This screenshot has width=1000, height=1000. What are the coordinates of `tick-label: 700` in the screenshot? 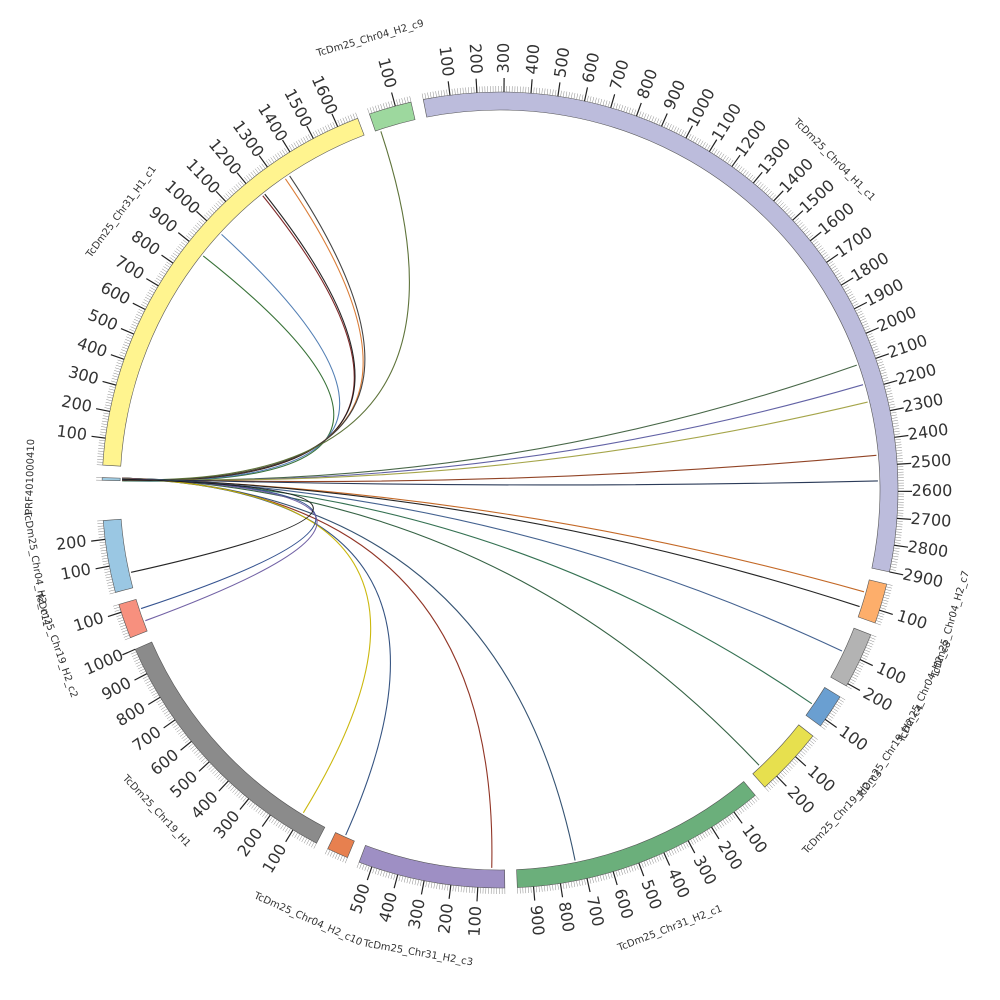 It's located at (147, 738).